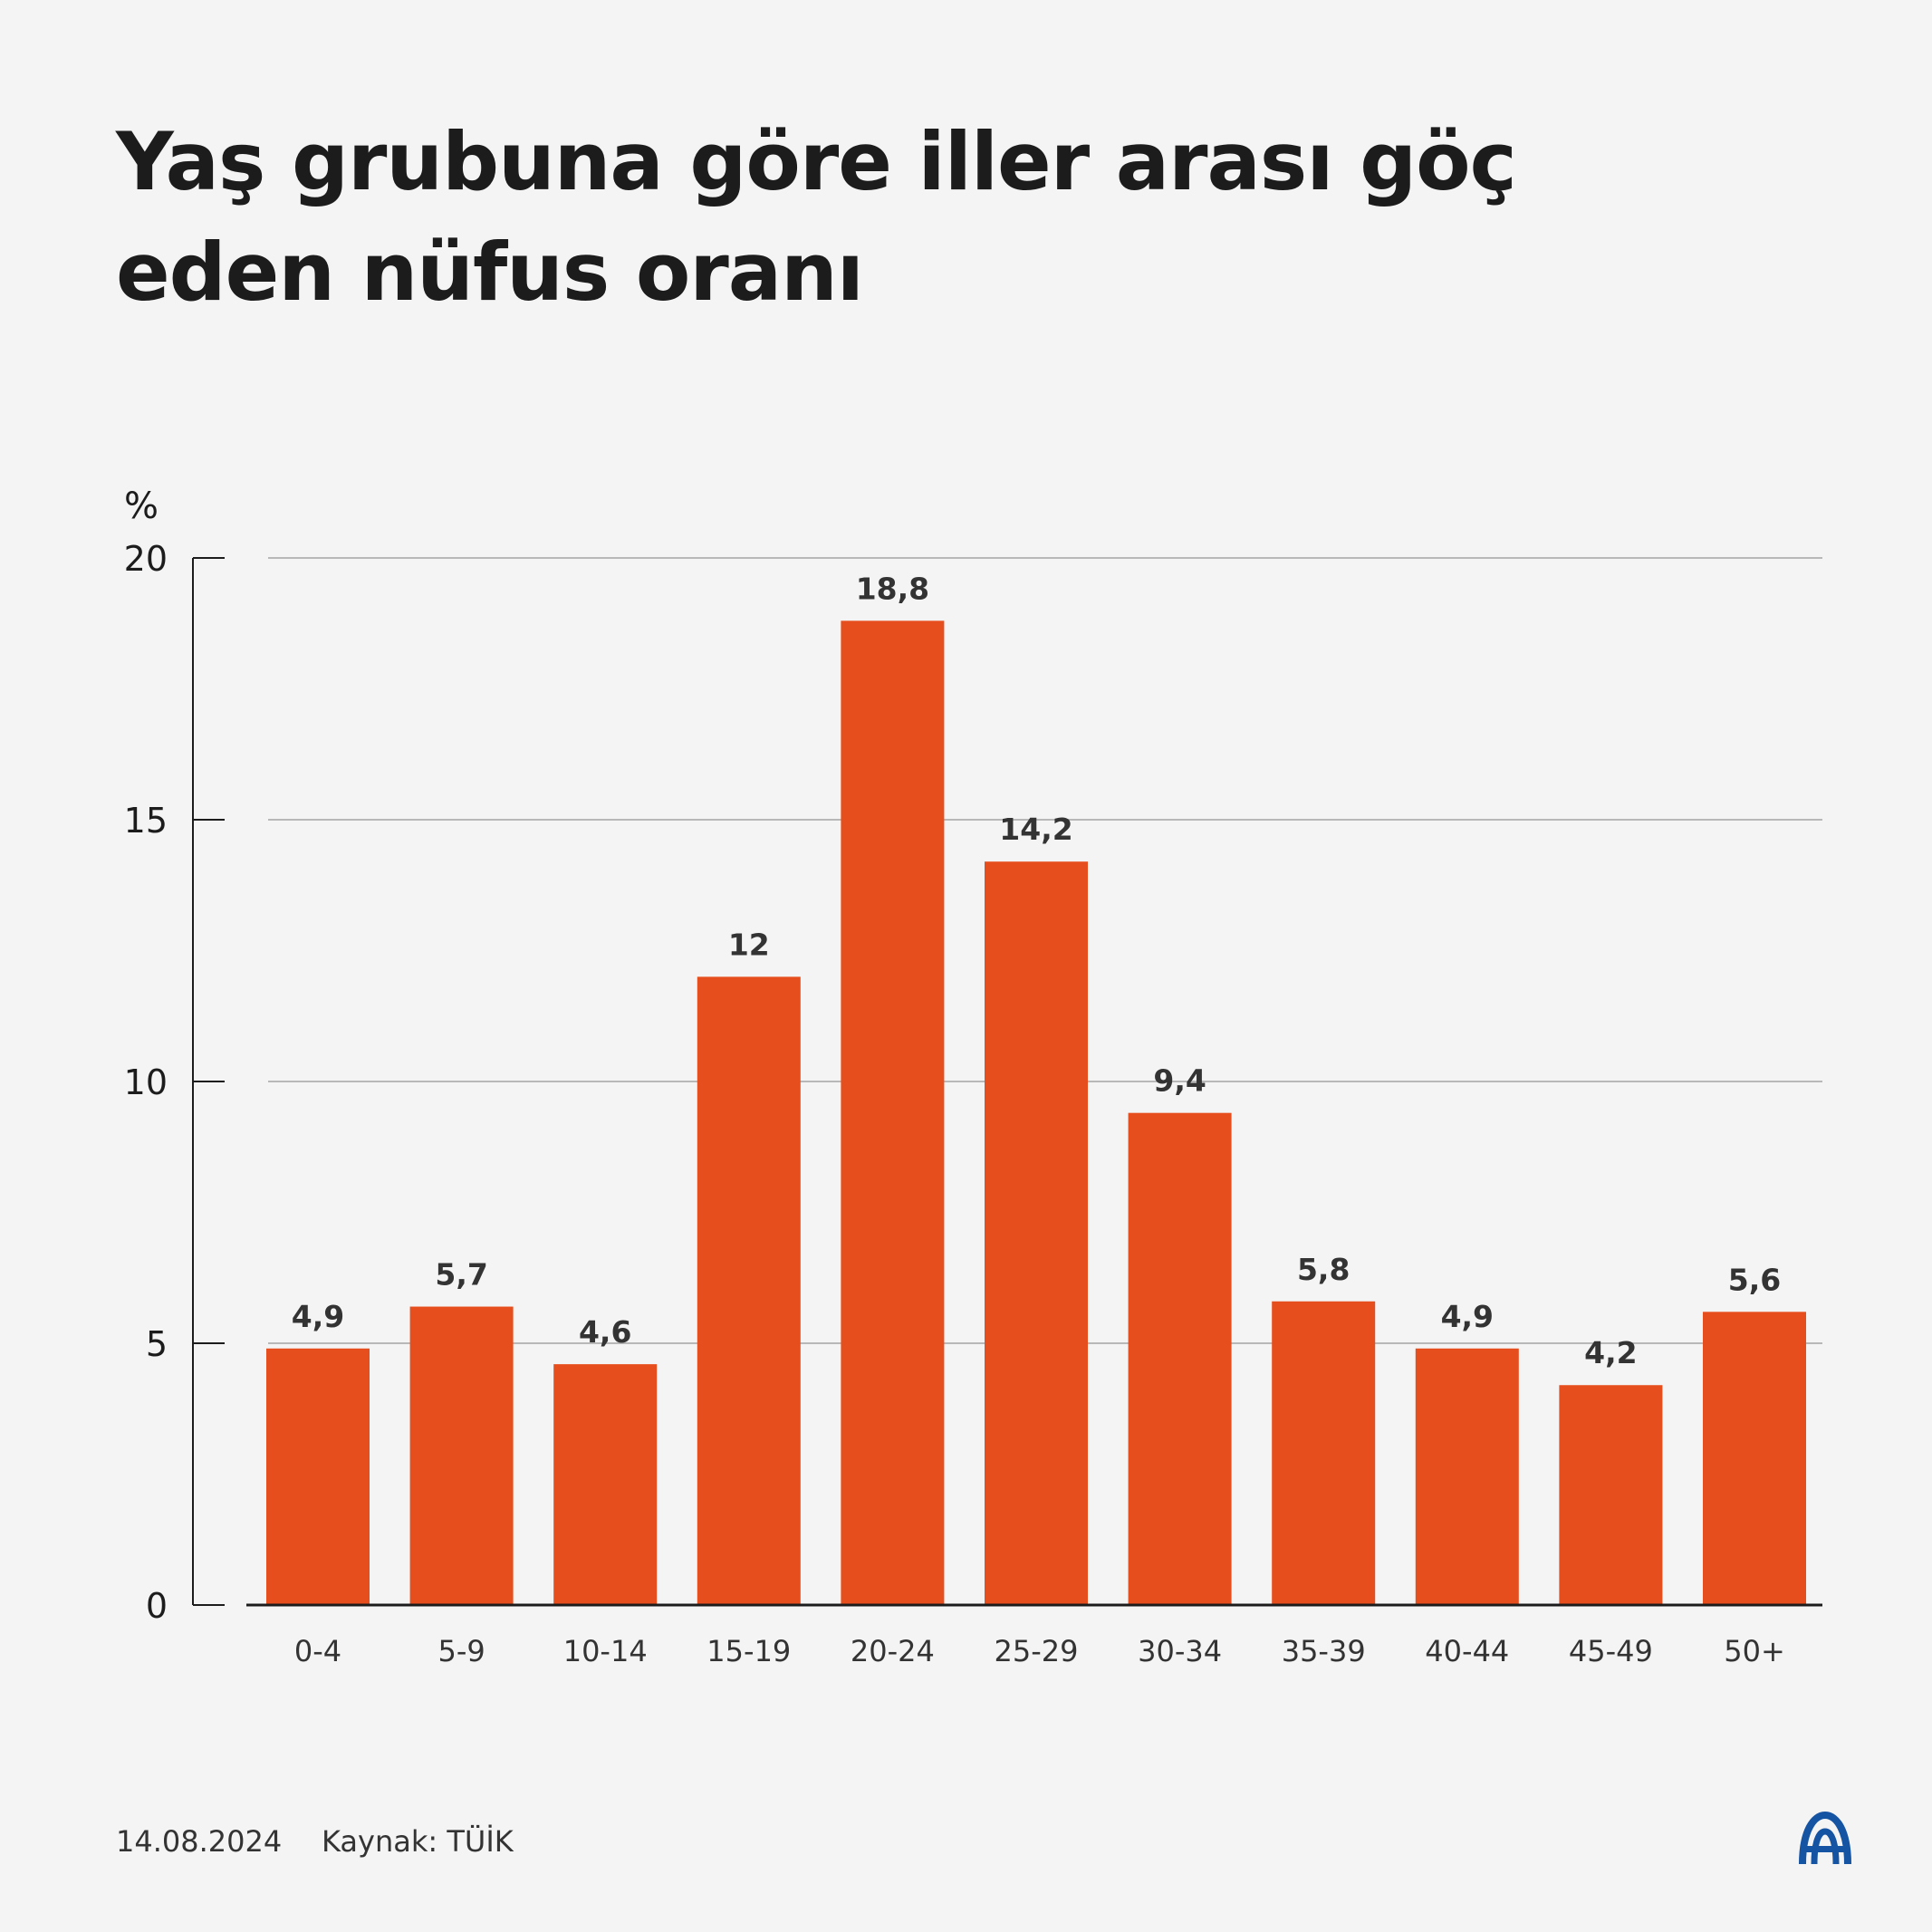 The image size is (1932, 1932). I want to click on source-label: Kaynak: TÜİK, so click(418, 1841).